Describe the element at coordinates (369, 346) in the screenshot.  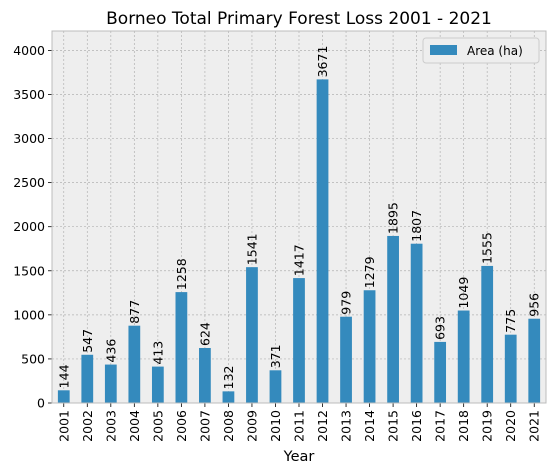
I see `bar-2014` at that location.